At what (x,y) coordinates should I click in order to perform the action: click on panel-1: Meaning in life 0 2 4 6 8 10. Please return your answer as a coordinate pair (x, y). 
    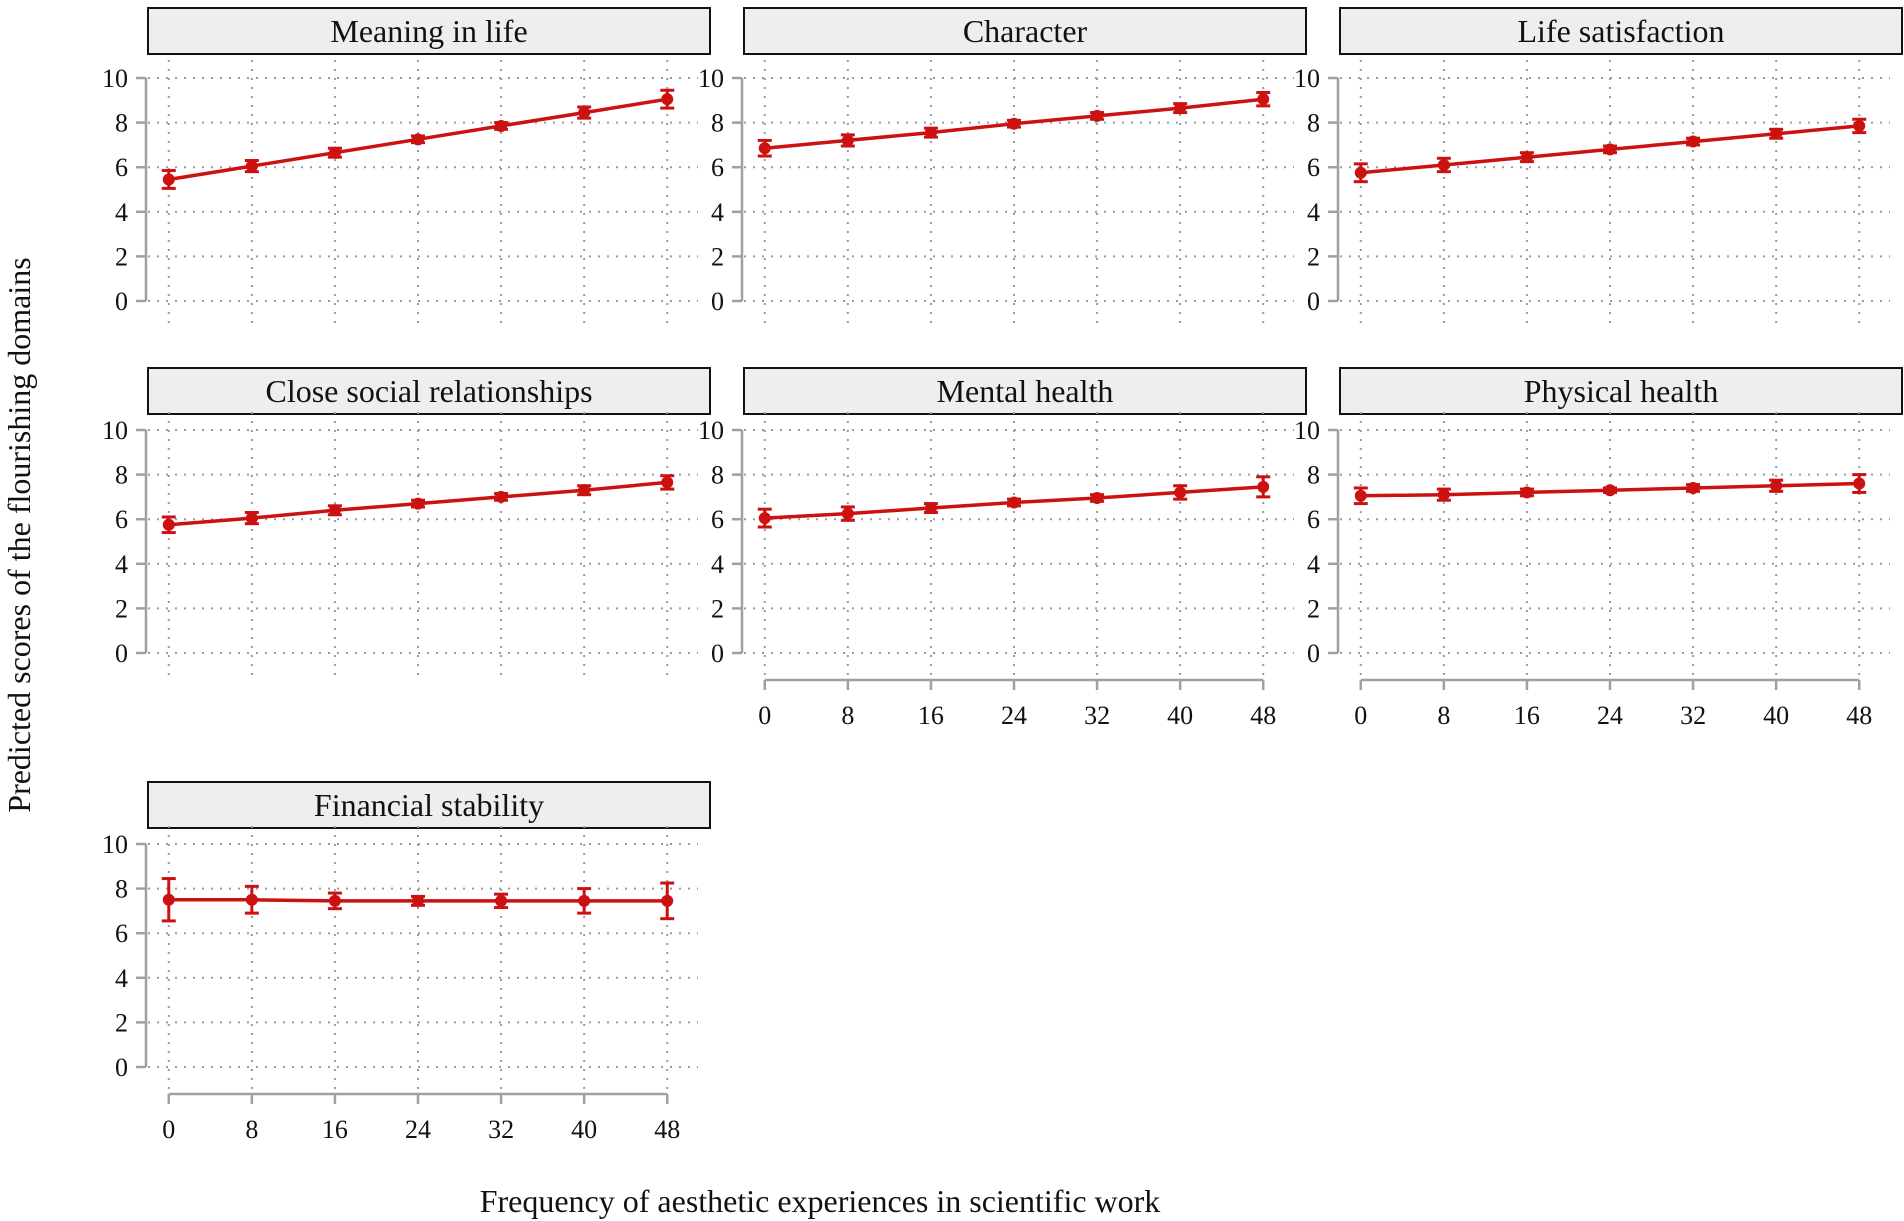
    Looking at the image, I should click on (406, 166).